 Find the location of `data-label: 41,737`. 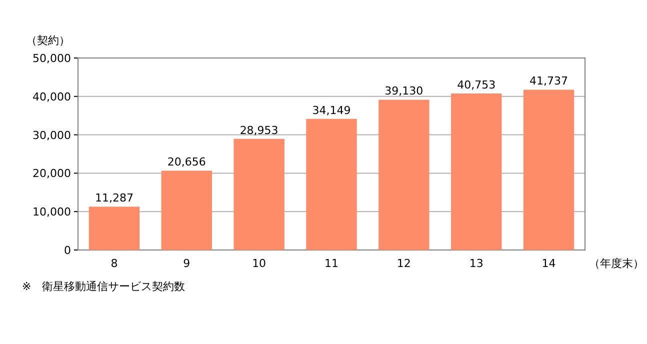

data-label: 41,737 is located at coordinates (549, 81).